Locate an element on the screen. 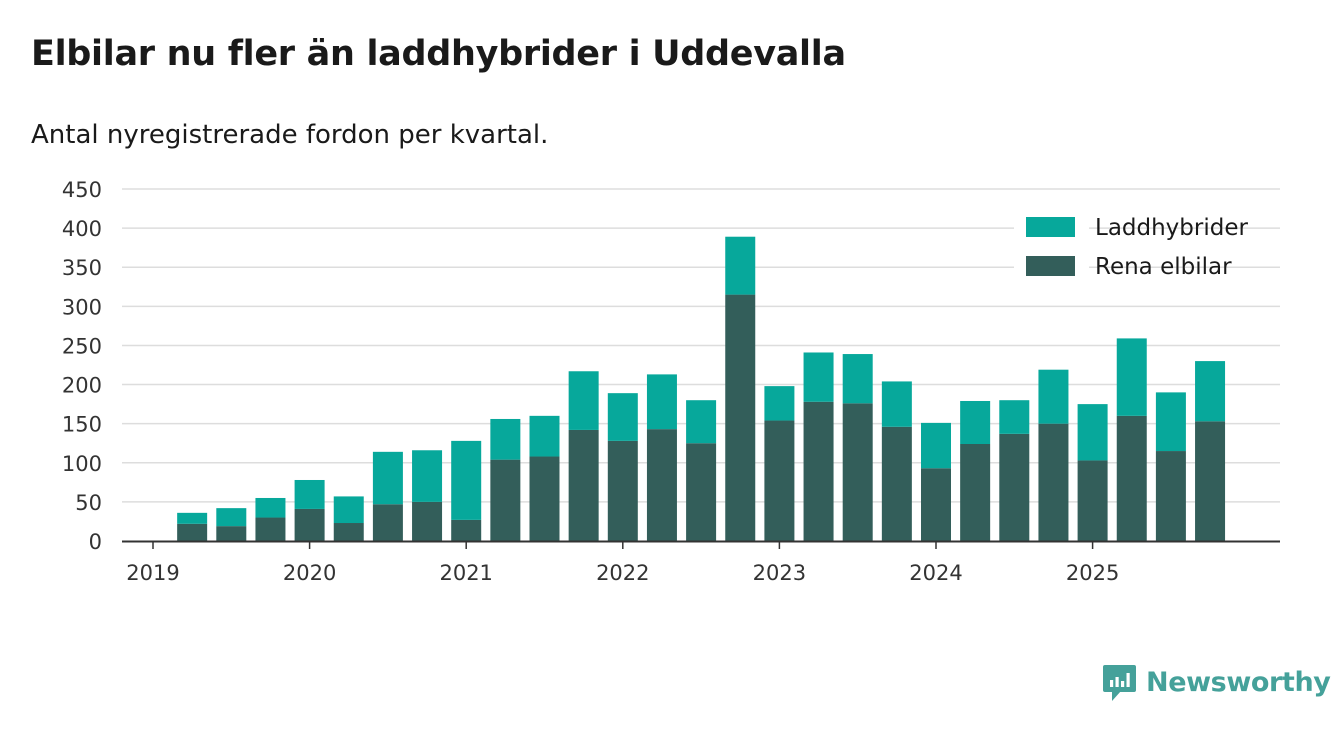 The image size is (1340, 733). chart-subtitle: Antal nyregistrerade fordon per kvartal. is located at coordinates (290, 135).